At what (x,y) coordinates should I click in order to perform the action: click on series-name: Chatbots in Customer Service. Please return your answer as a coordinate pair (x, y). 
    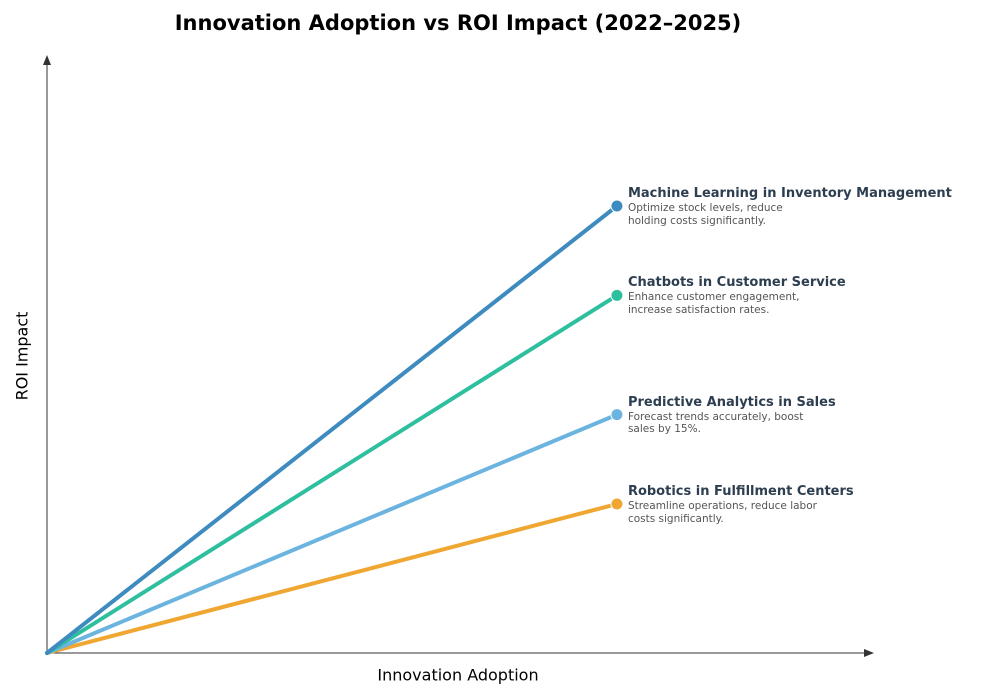
    Looking at the image, I should click on (736, 283).